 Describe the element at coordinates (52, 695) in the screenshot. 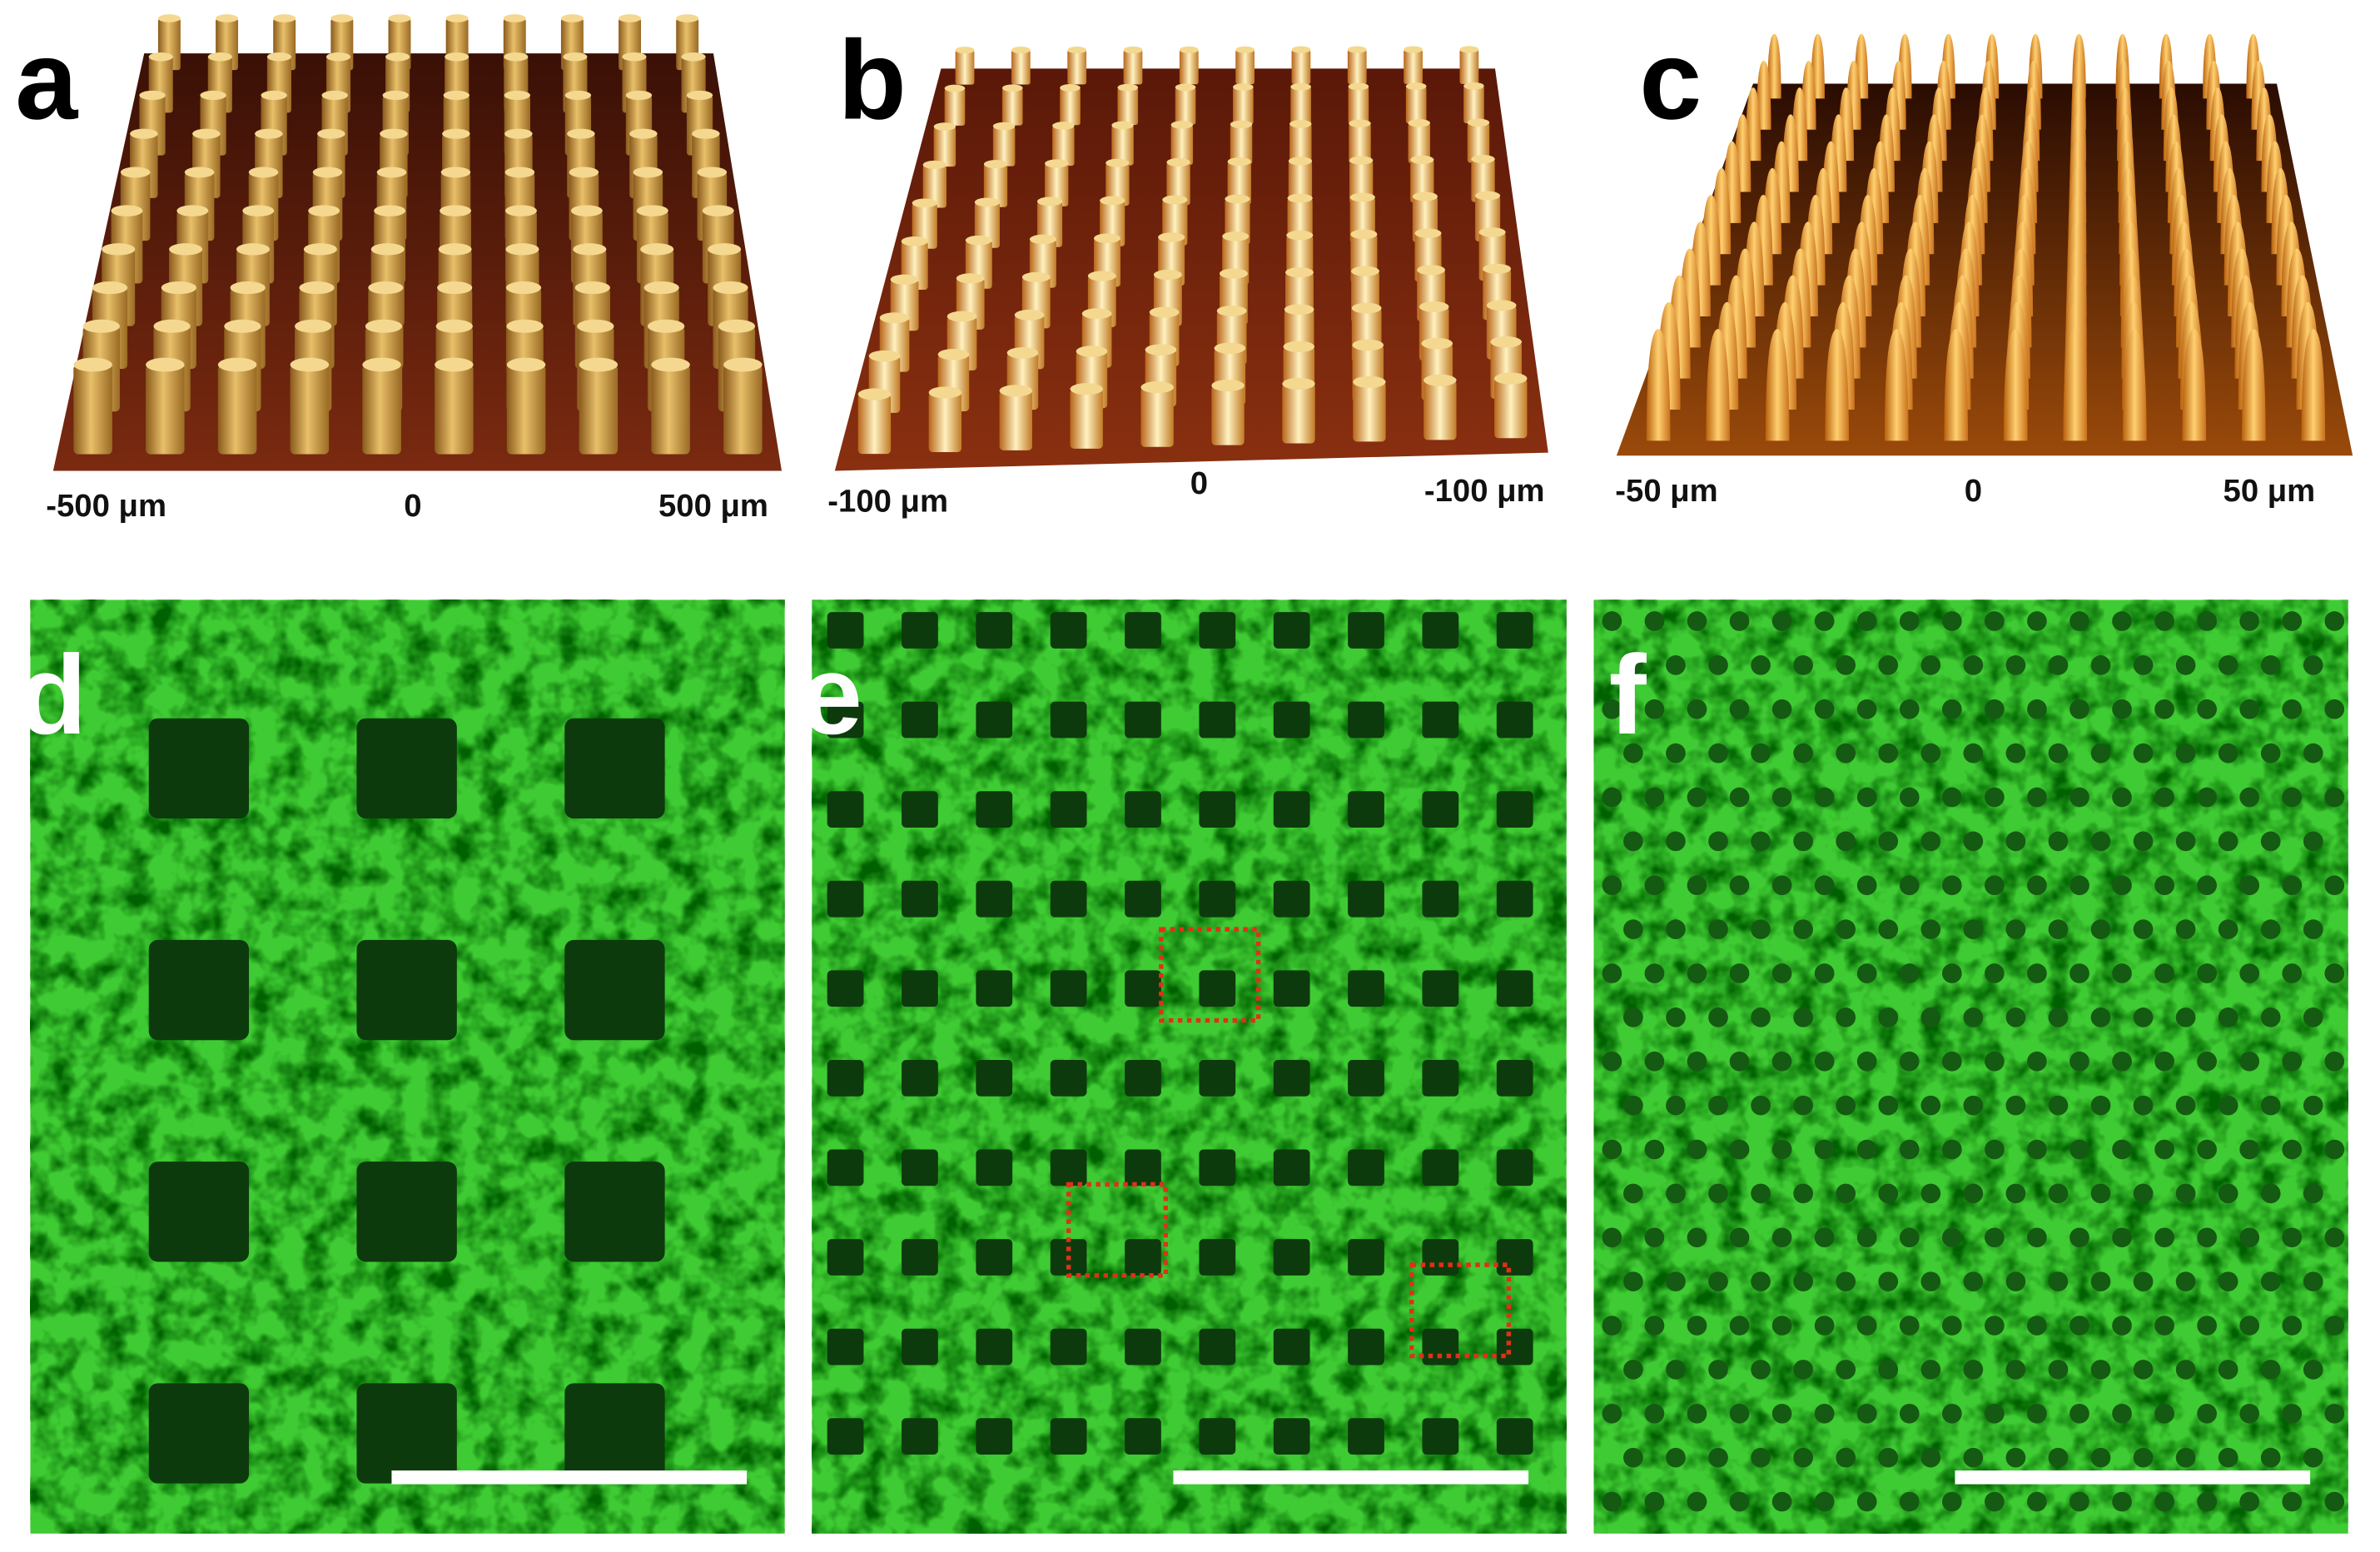

I see `panel-label: d` at that location.